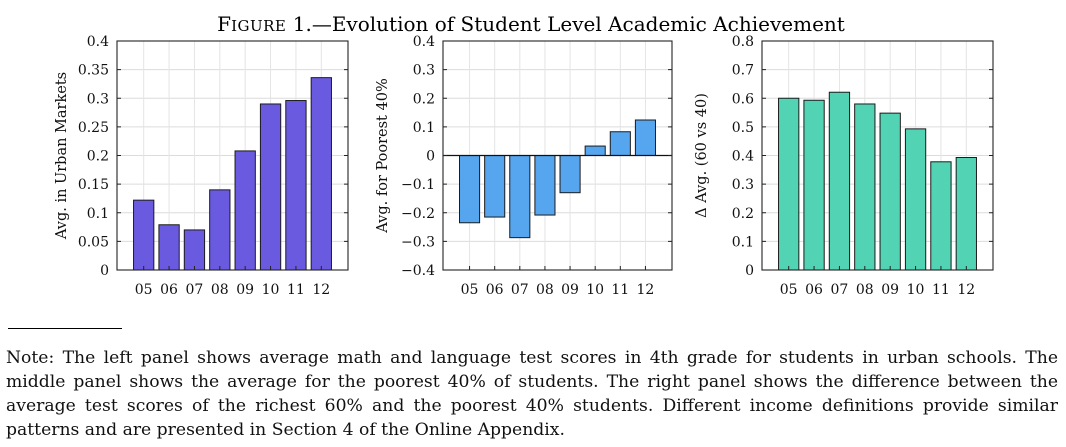 The height and width of the screenshot is (447, 1066). I want to click on y-tick-label: −0.1, so click(418, 185).